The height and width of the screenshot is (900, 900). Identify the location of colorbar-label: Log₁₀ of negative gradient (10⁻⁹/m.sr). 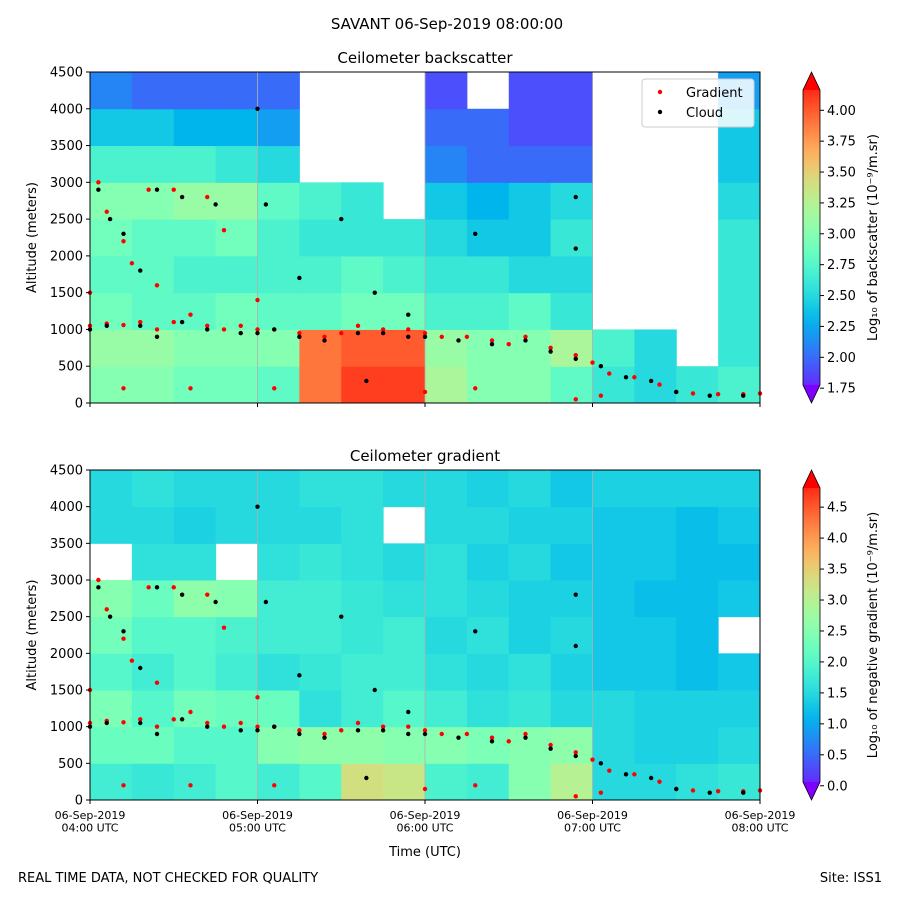
(873, 635).